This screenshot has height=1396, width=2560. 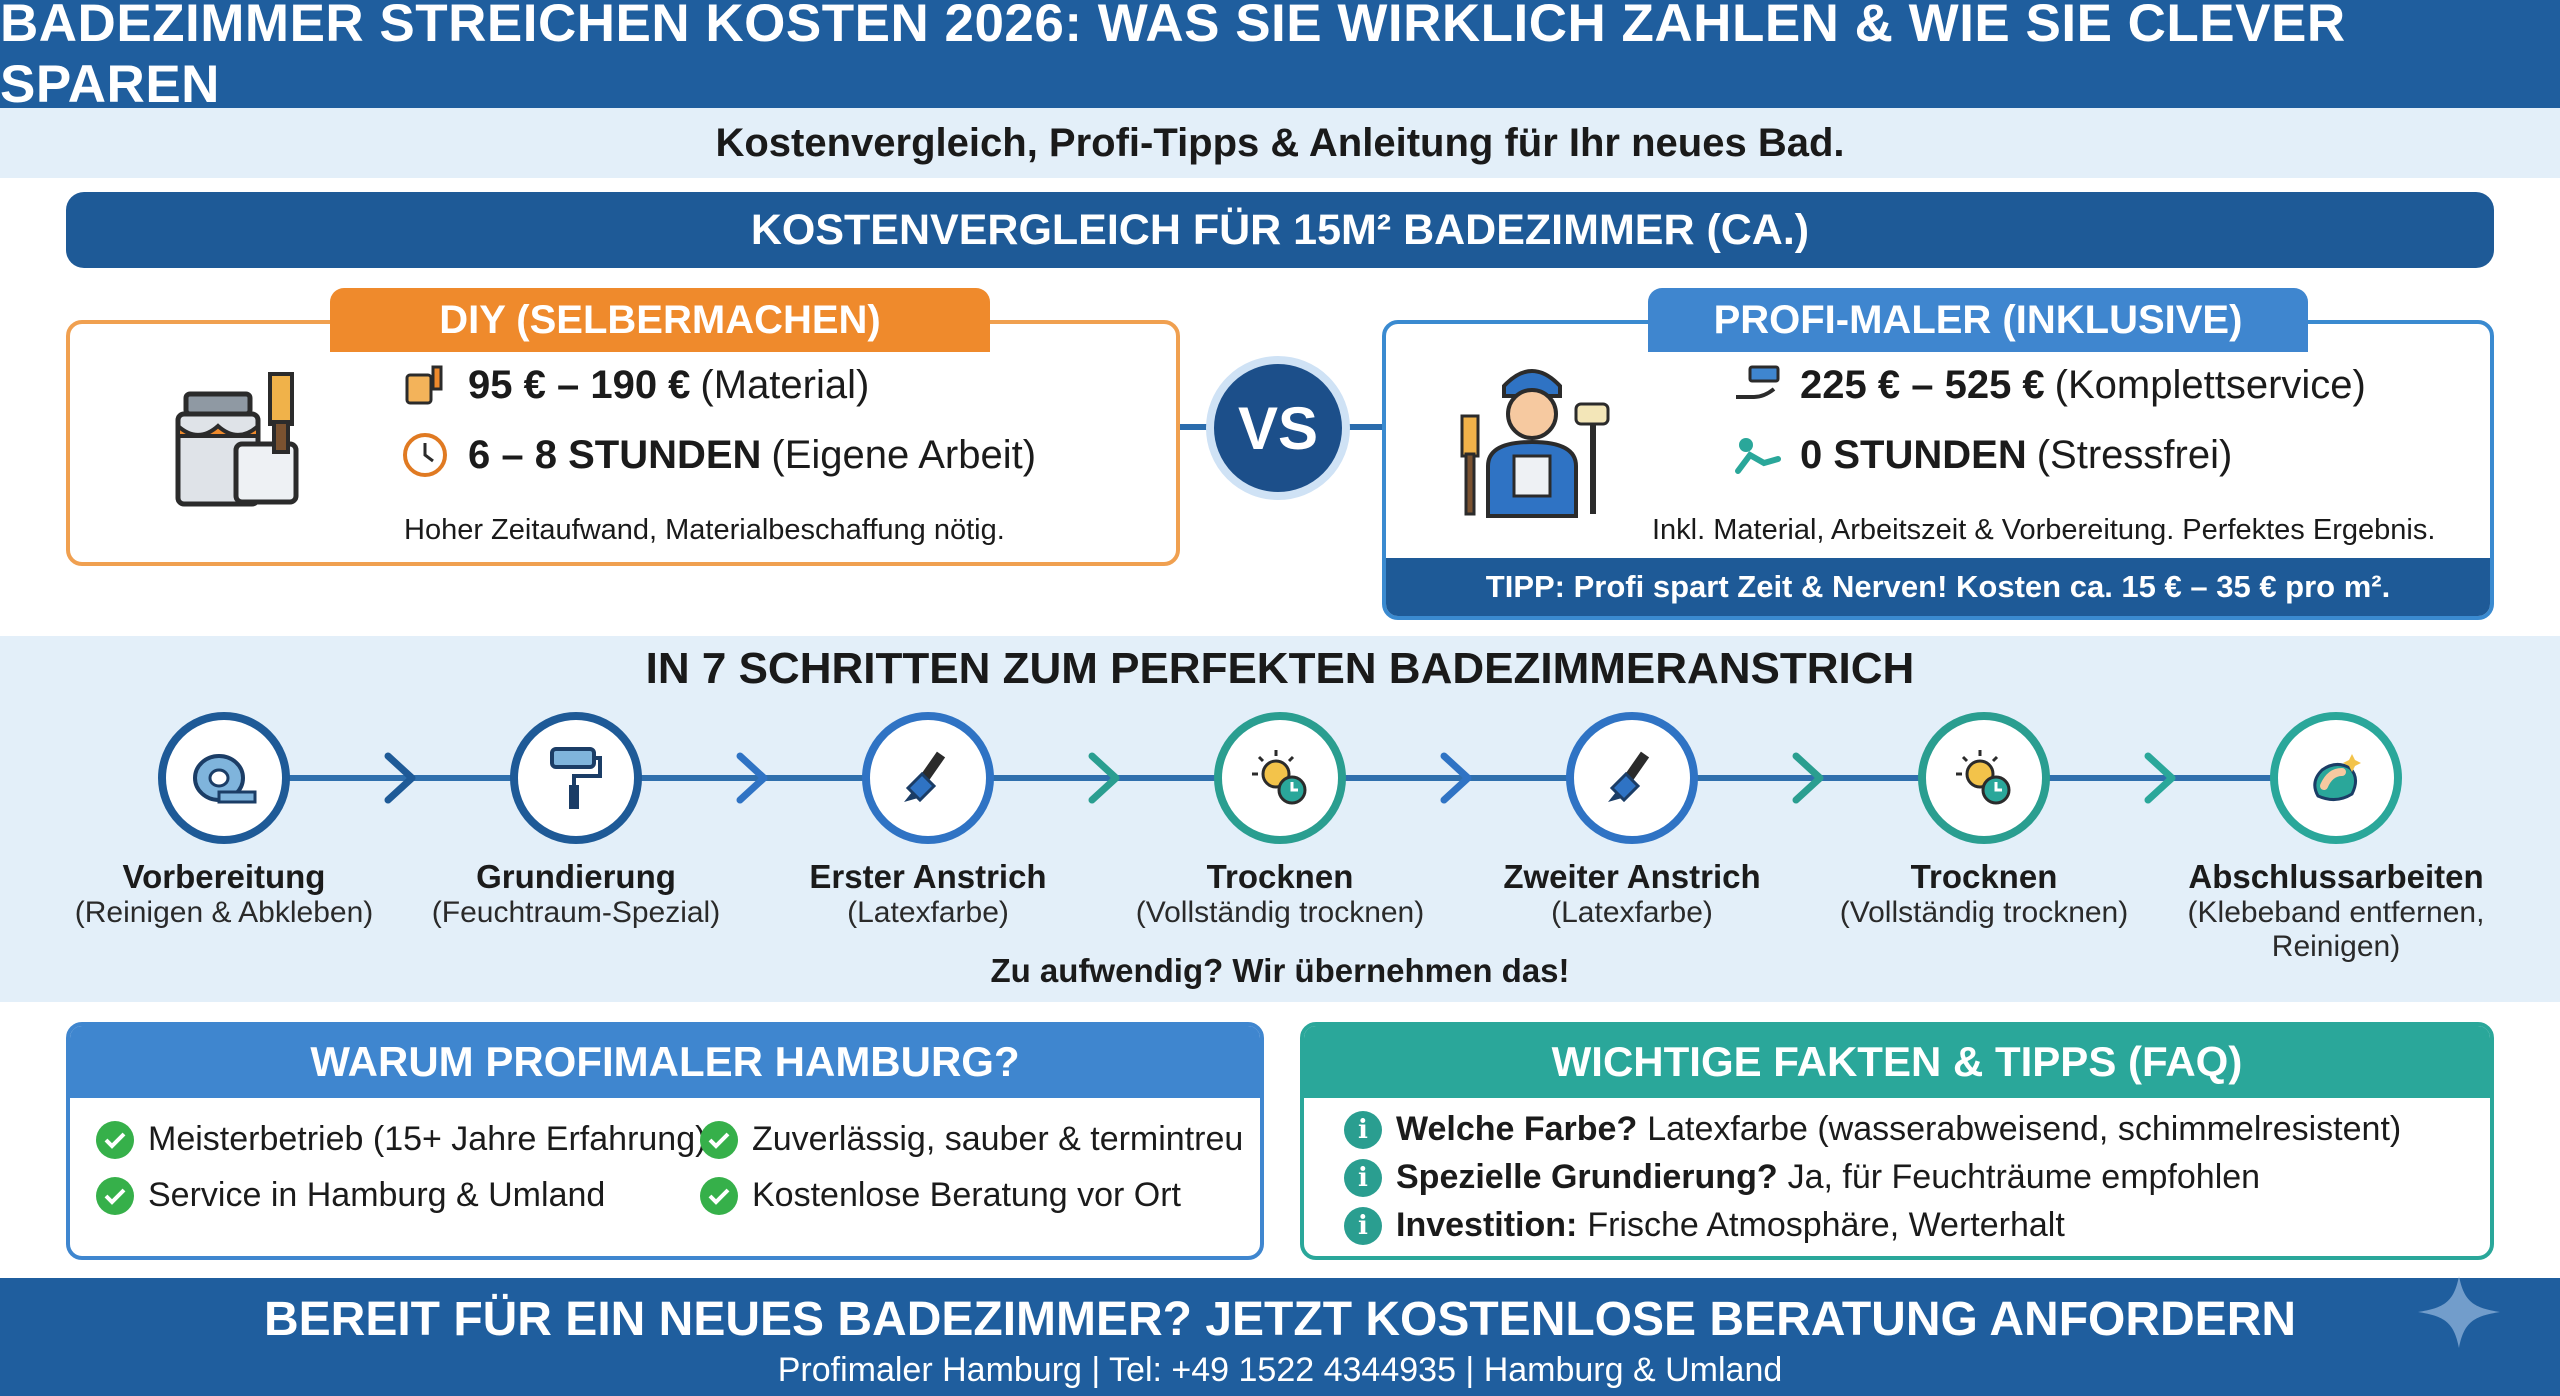 I want to click on pro-cost-note: (Komplettservice), so click(x=2210, y=384).